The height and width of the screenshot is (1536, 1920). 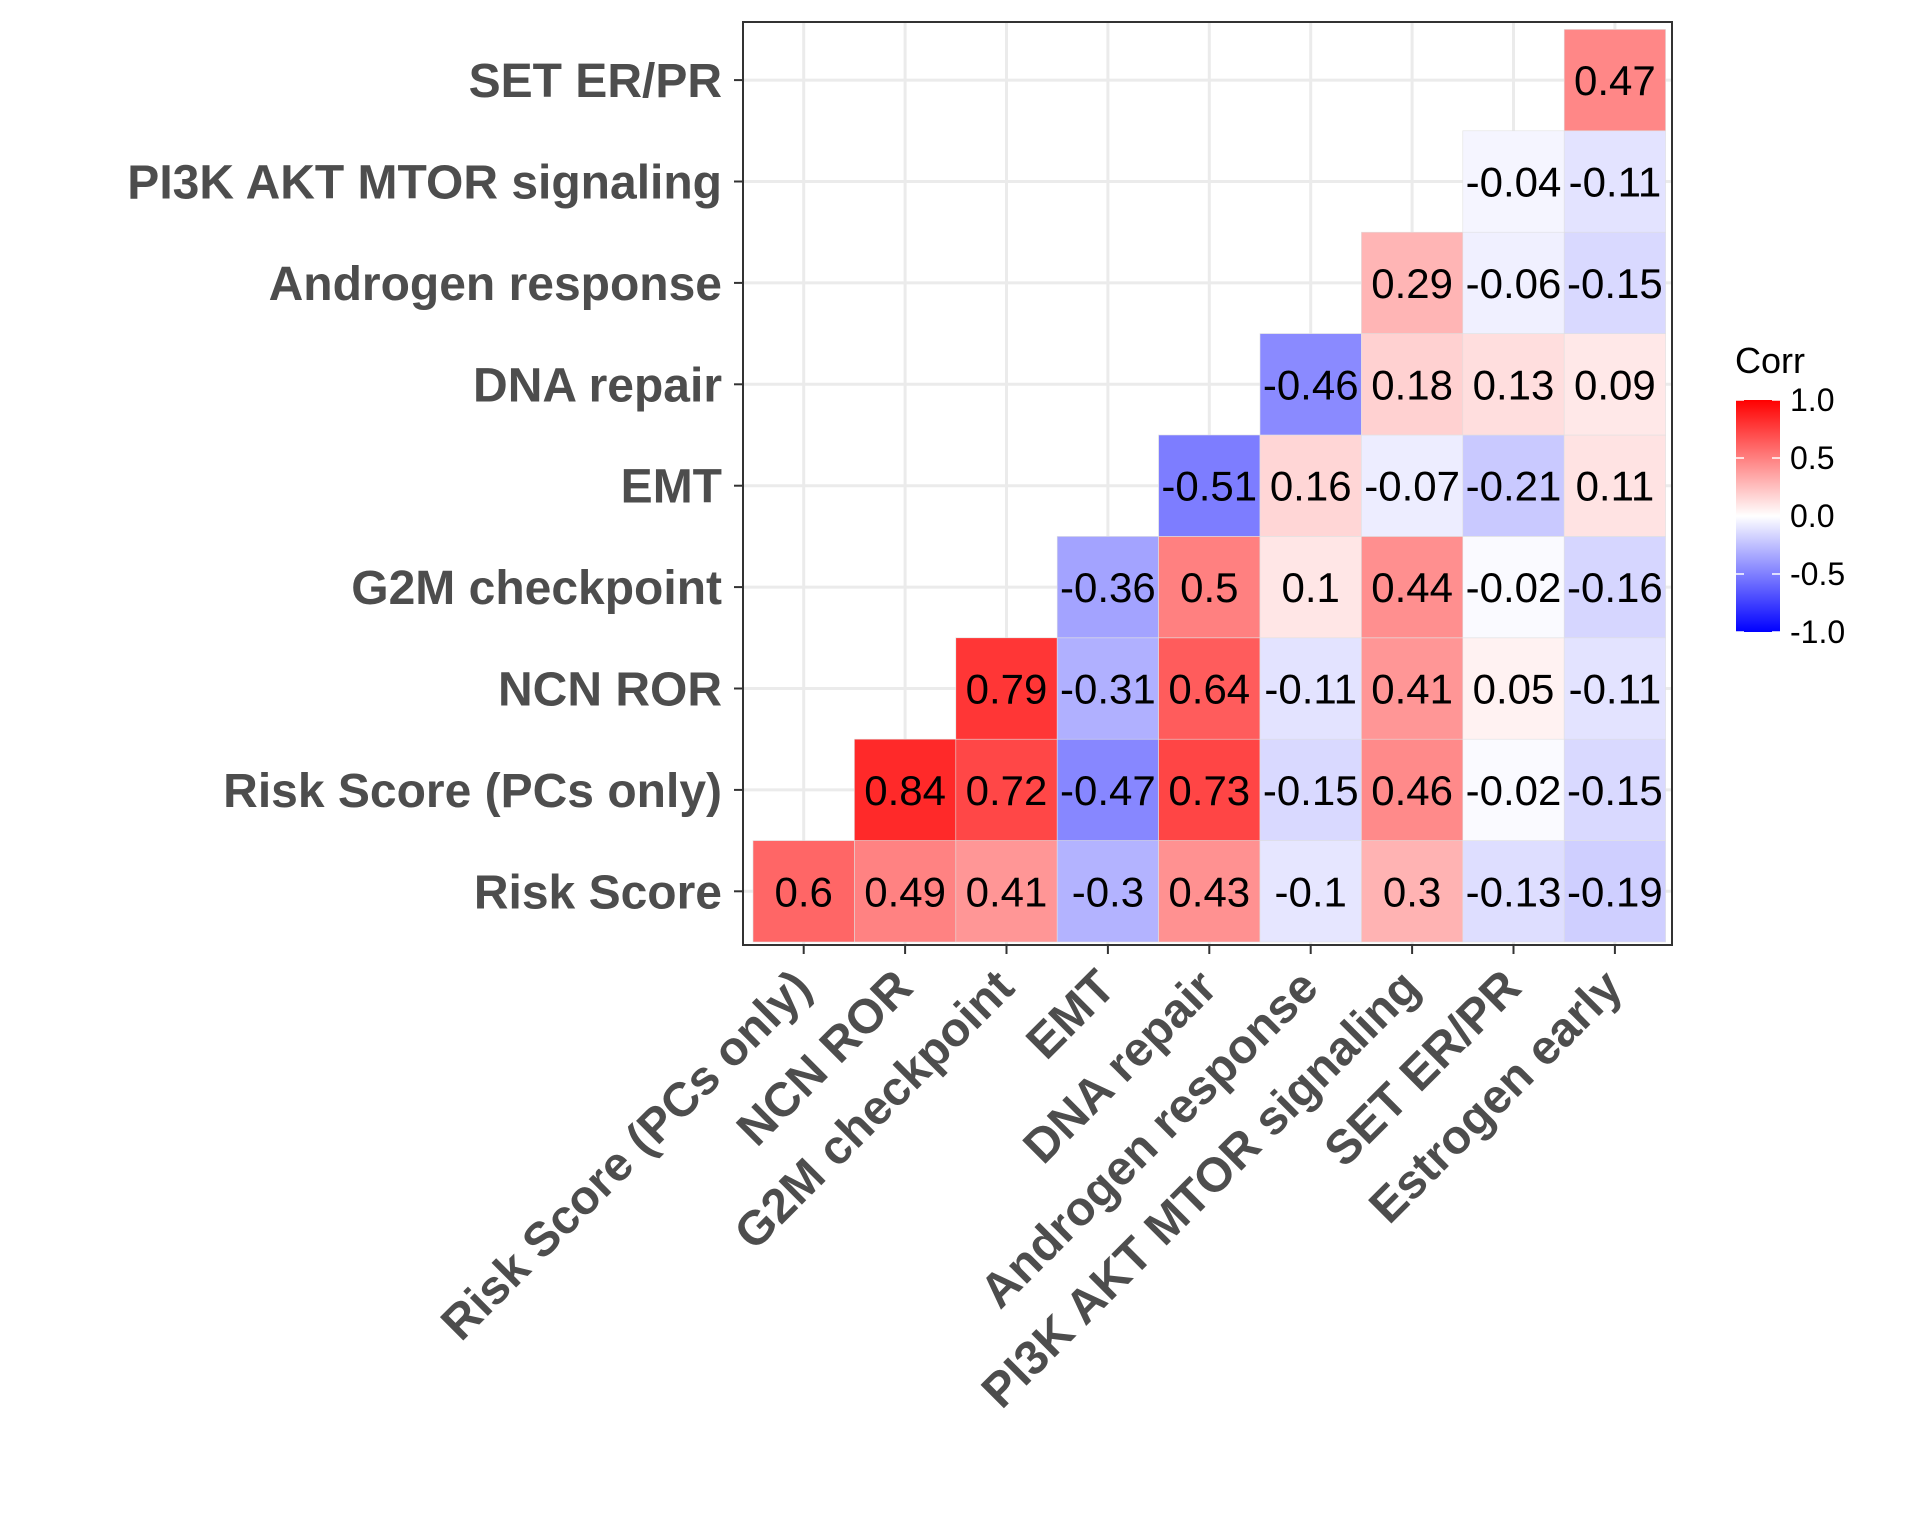 What do you see at coordinates (536, 588) in the screenshot?
I see `y-axis-label: G2M checkpoint` at bounding box center [536, 588].